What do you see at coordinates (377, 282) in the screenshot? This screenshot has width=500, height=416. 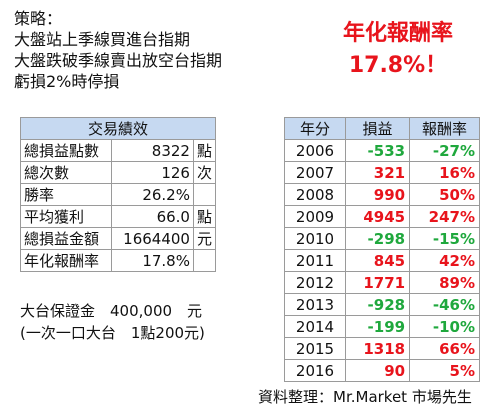 I see `pnl-cell: 1771` at bounding box center [377, 282].